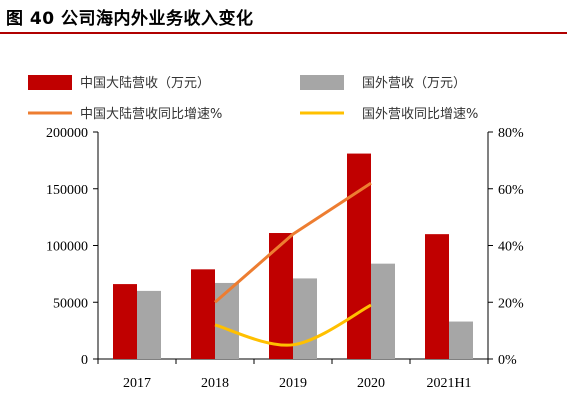 The image size is (567, 420). Describe the element at coordinates (130, 19) in the screenshot. I see `figure-title: 图 40 公司海内外业务收入变化` at that location.